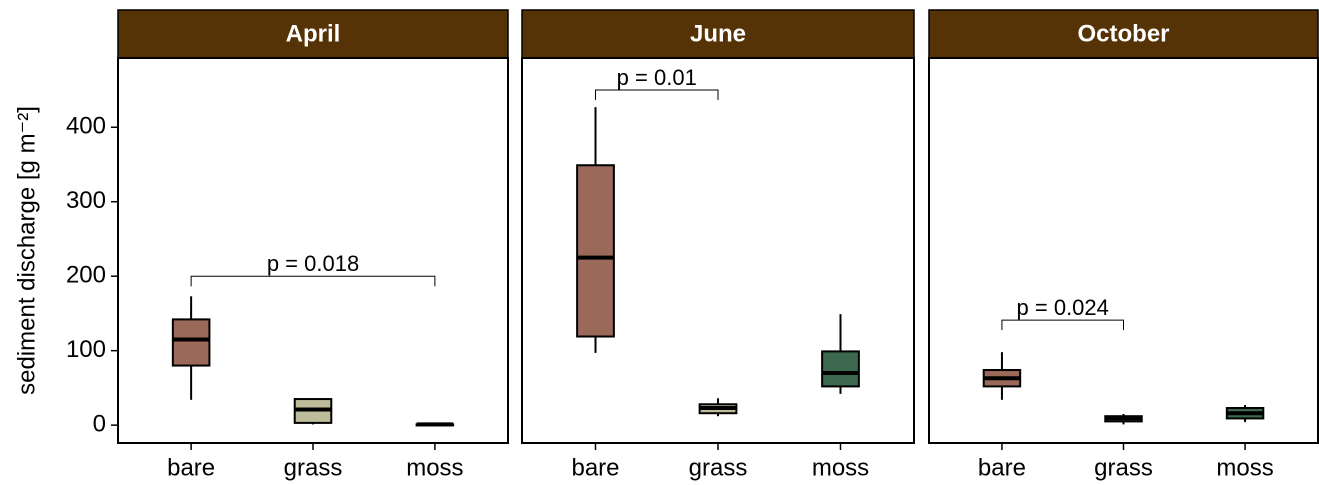 This screenshot has height=485, width=1319. I want to click on y-tick-label: 0, so click(99, 423).